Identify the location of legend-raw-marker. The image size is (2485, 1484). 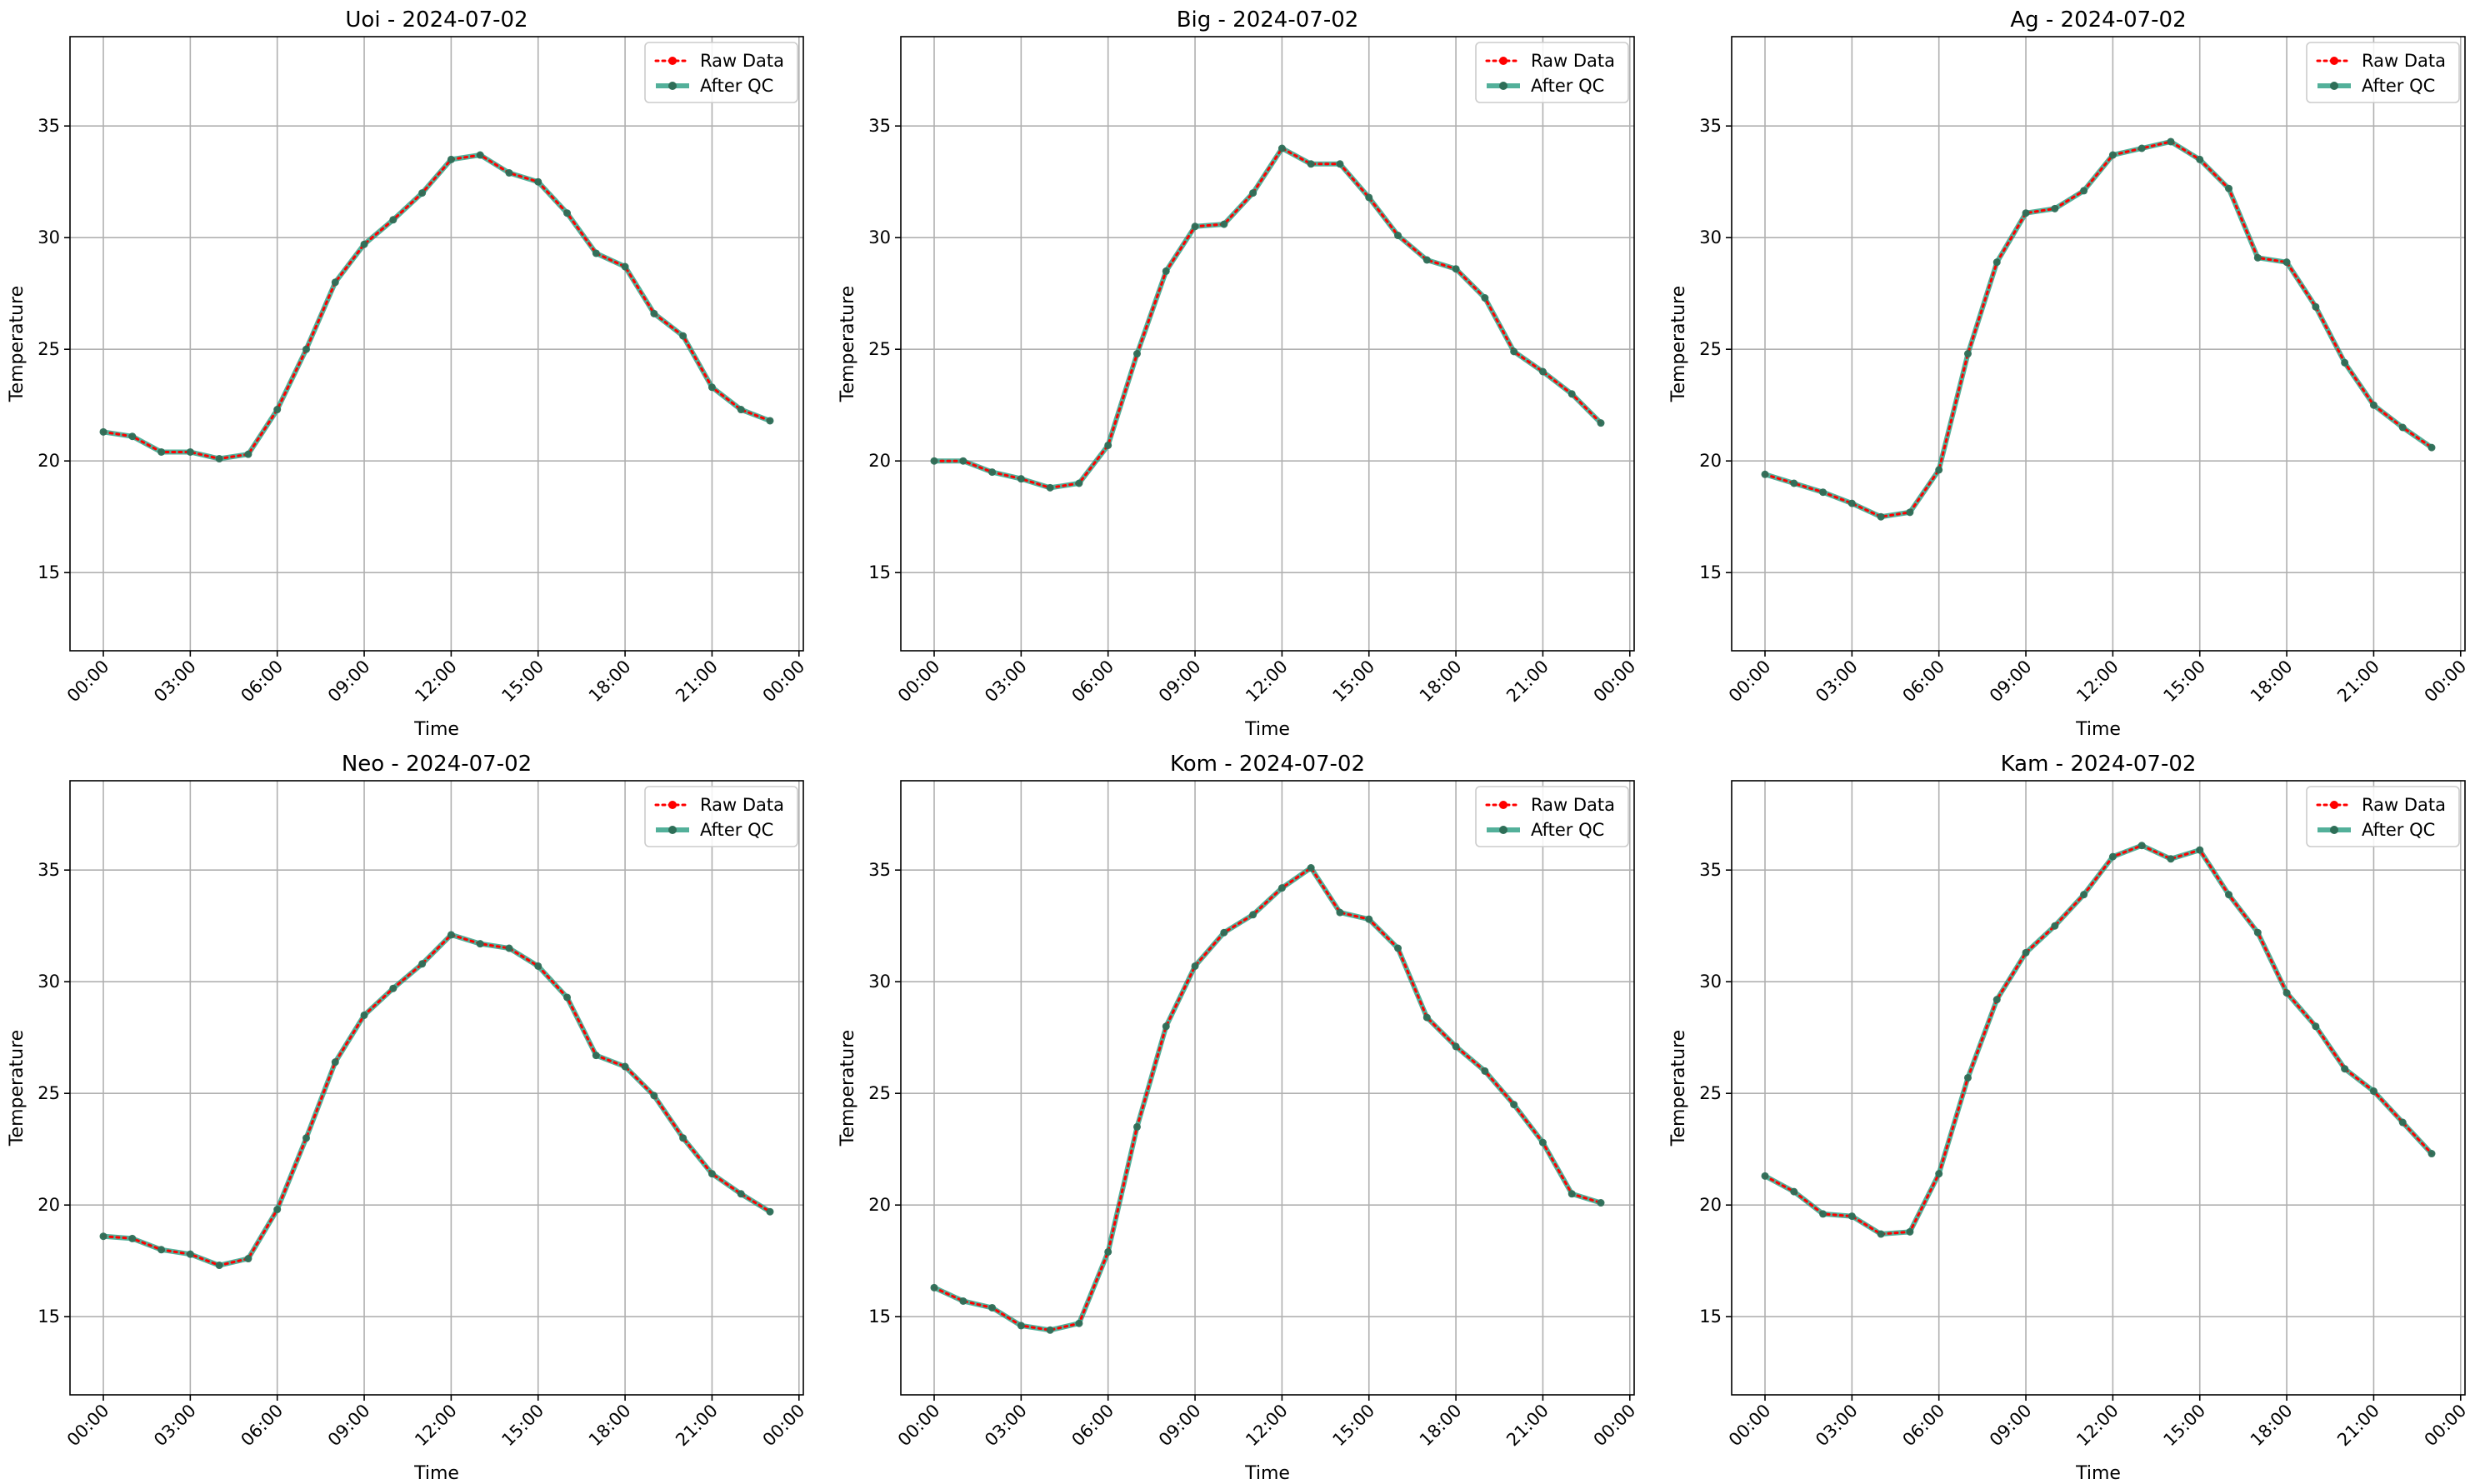
(2334, 805).